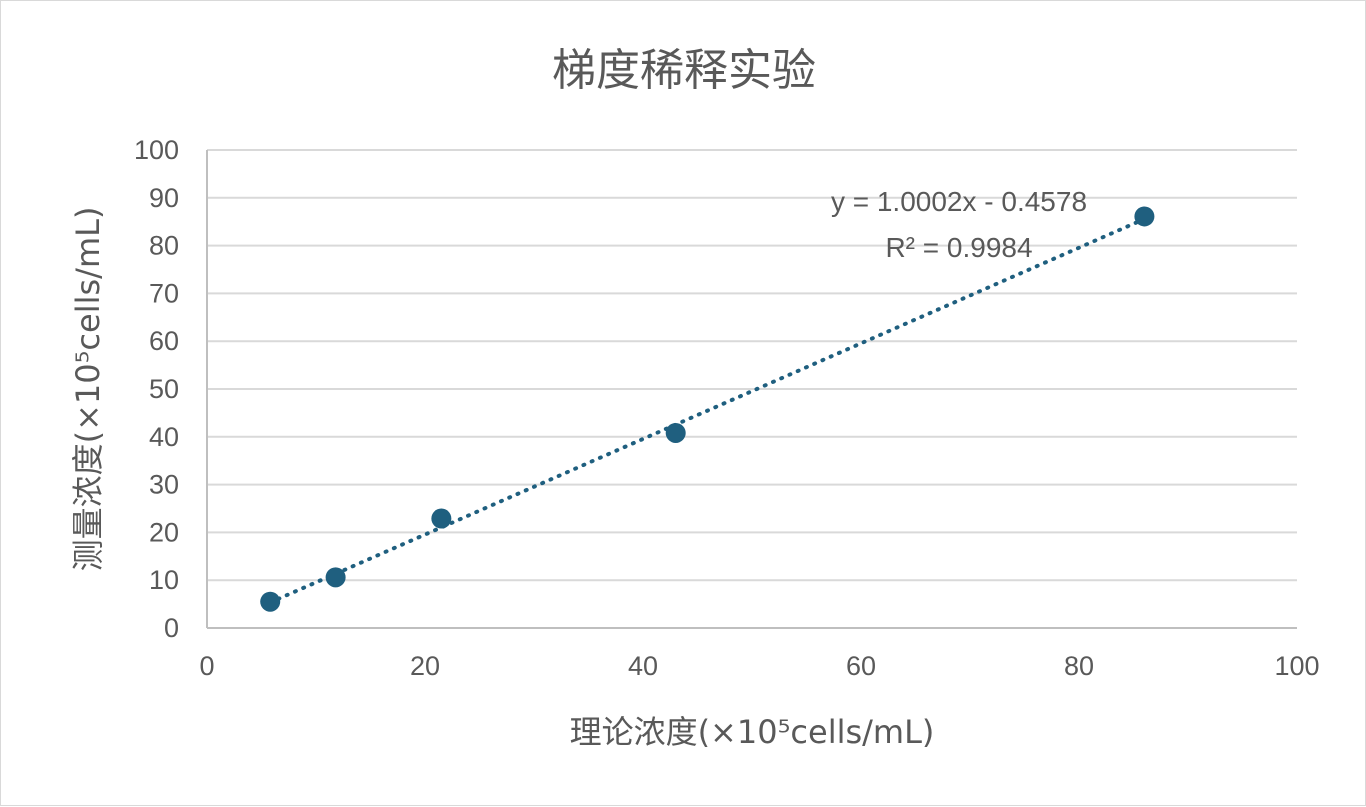 The height and width of the screenshot is (807, 1366). Describe the element at coordinates (156, 150) in the screenshot. I see `y-tick-label-10: 100` at that location.